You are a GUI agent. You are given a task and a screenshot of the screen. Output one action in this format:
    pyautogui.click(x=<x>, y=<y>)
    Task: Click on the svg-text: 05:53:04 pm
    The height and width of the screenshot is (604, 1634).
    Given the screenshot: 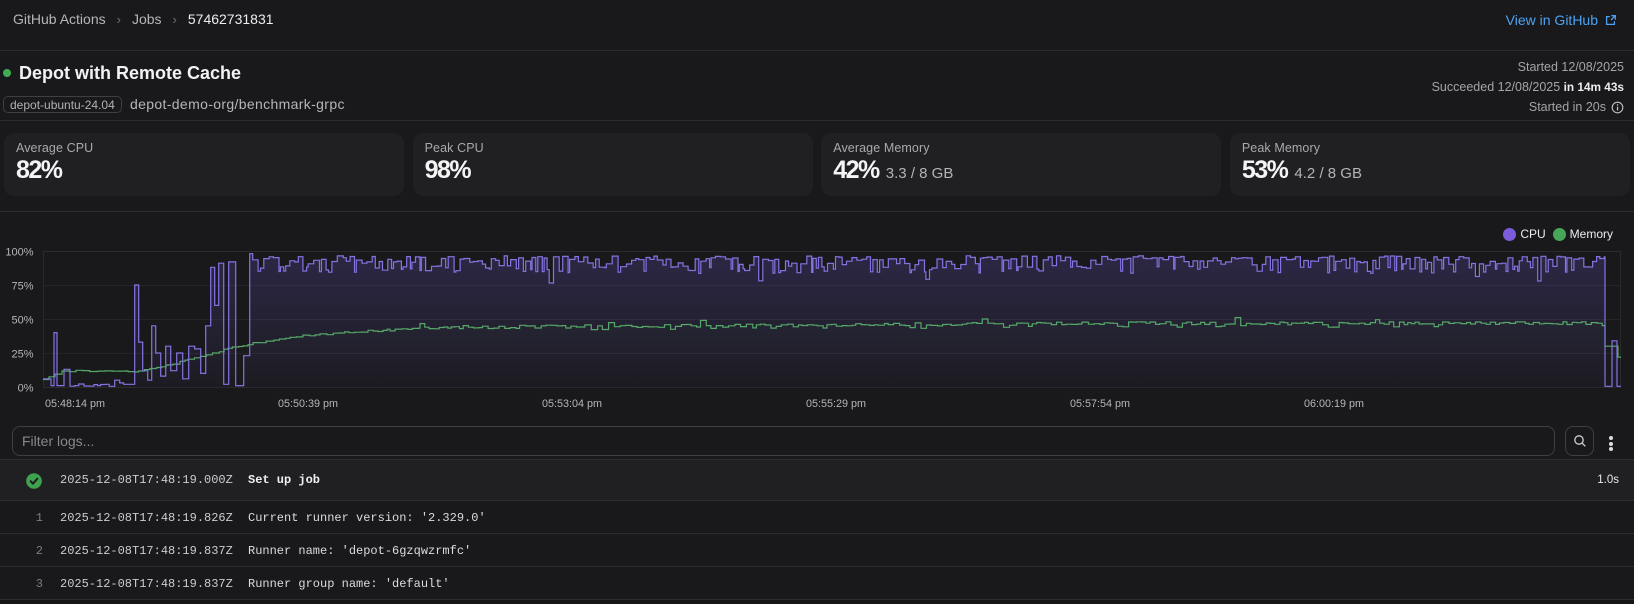 What is the action you would take?
    pyautogui.click(x=572, y=404)
    